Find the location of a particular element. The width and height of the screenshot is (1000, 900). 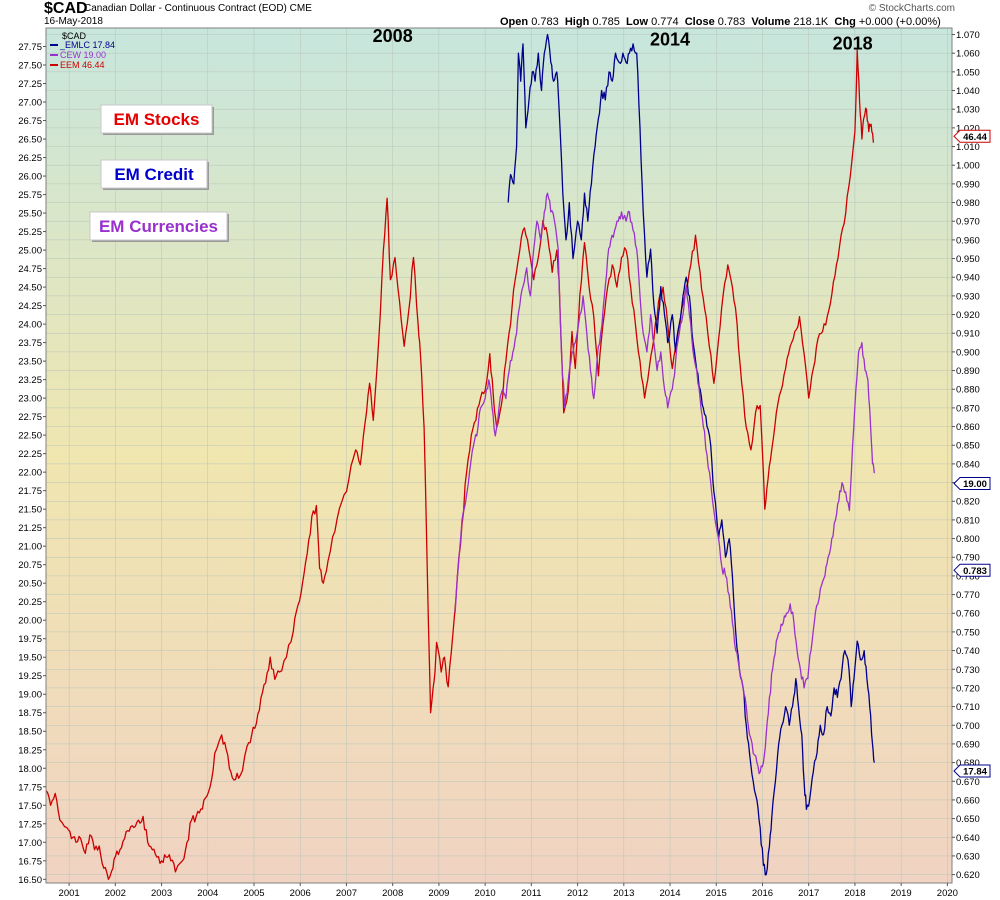

right-tick-label: 1.040 is located at coordinates (968, 91).